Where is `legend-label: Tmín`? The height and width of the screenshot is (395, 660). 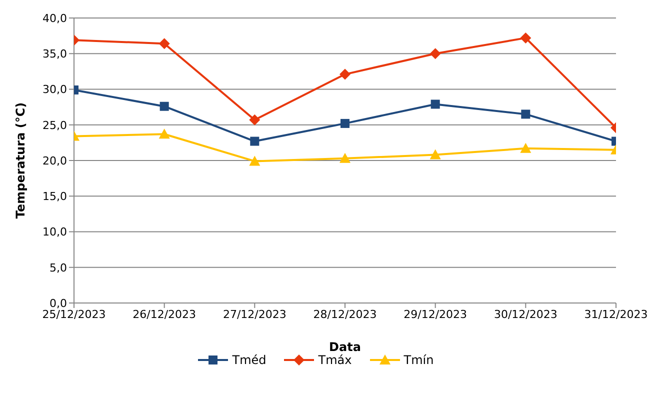
legend-label: Tmín is located at coordinates (419, 360).